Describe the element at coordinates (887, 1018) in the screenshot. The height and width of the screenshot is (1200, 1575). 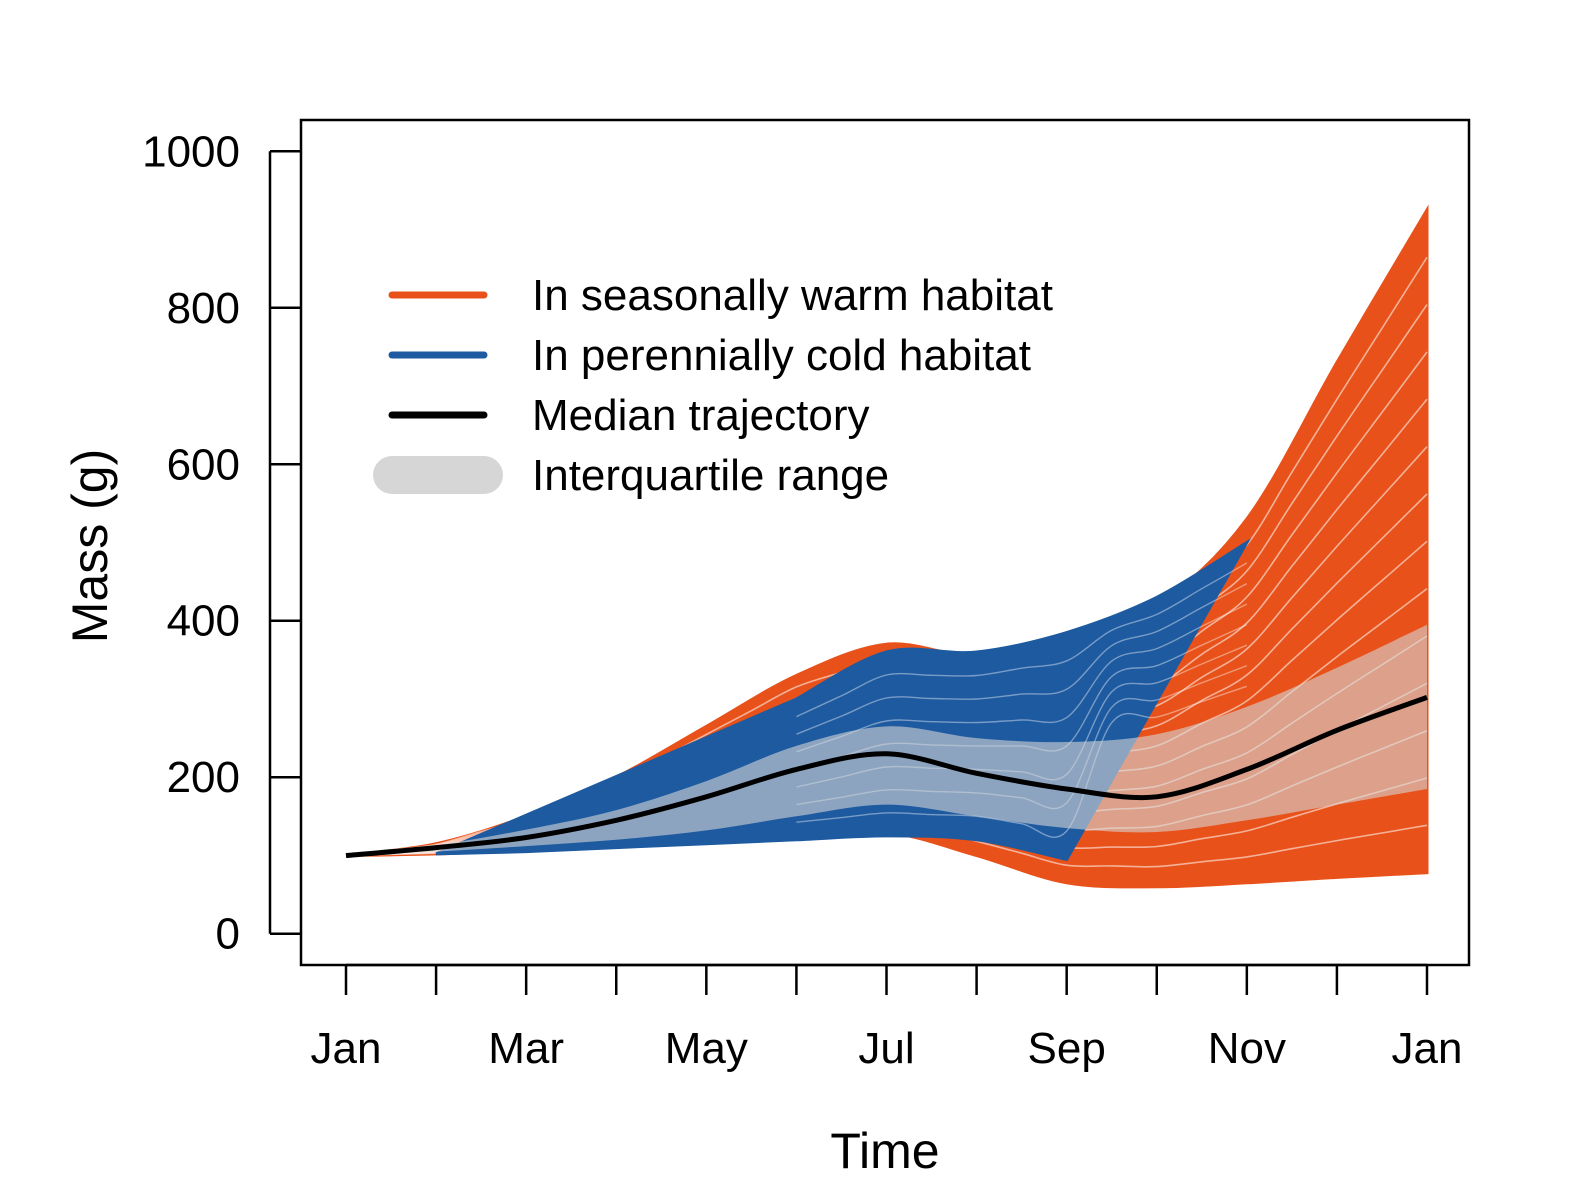
I see `x-axis: Jan Mar May Jul Sep Nov Jan` at that location.